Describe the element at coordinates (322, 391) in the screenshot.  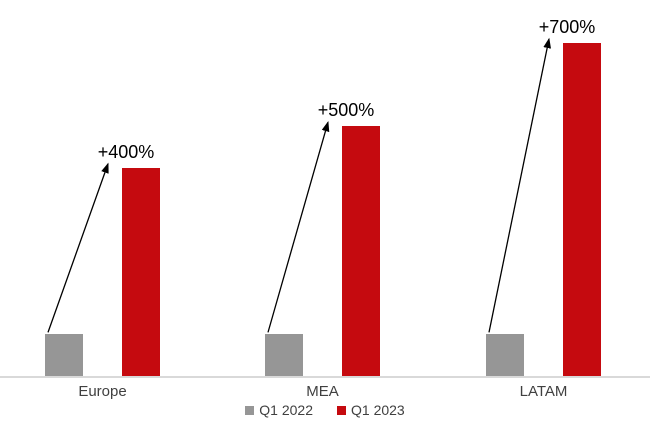
I see `category-label-mea: MEA` at that location.